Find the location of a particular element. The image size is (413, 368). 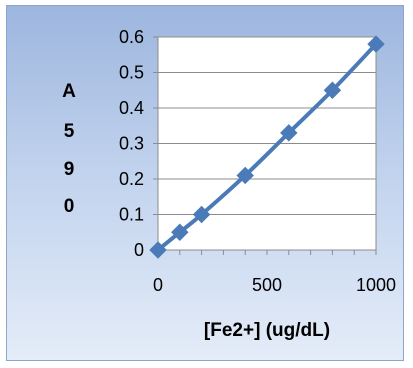

y-tick-label: 0.3 is located at coordinates (131, 144).